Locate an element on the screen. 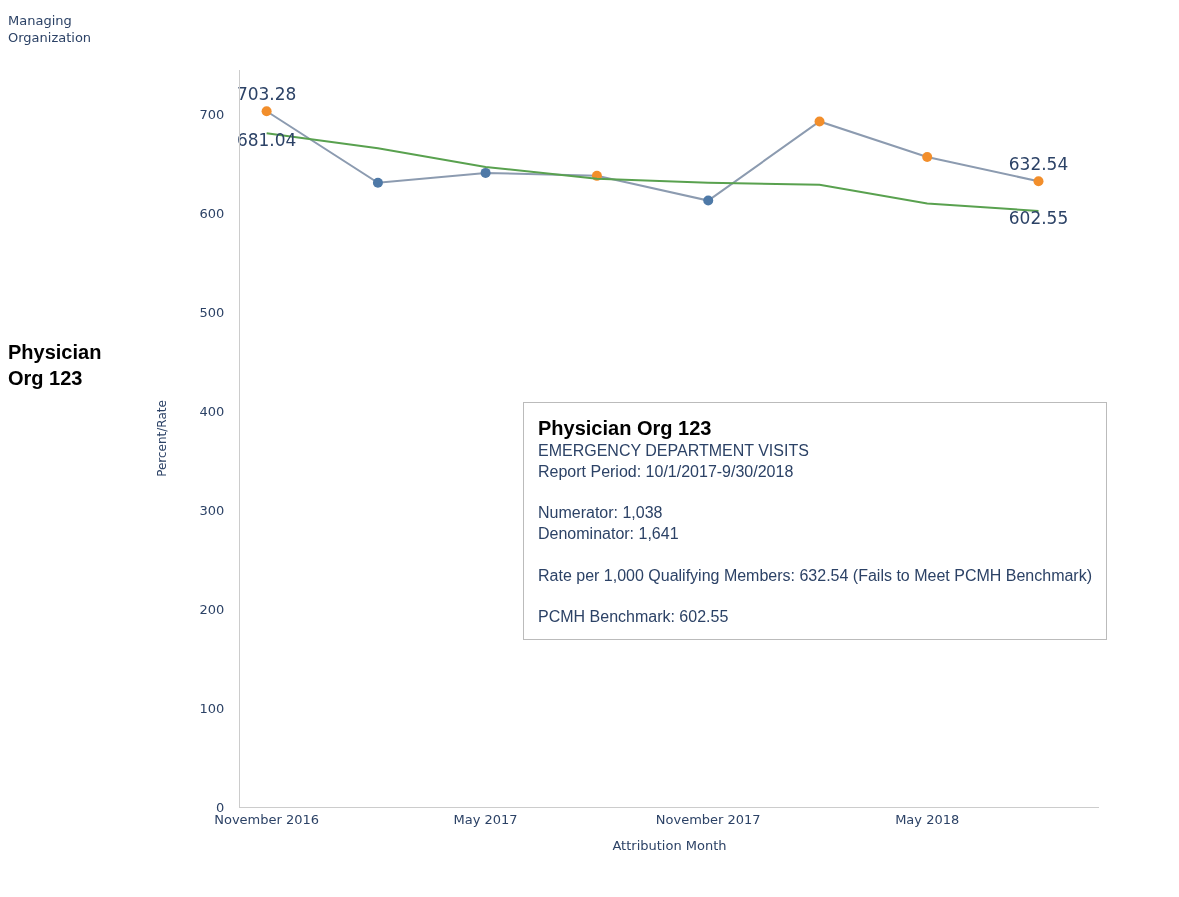 The image size is (1179, 897). x-axis-title: Attribution Month is located at coordinates (669, 846).